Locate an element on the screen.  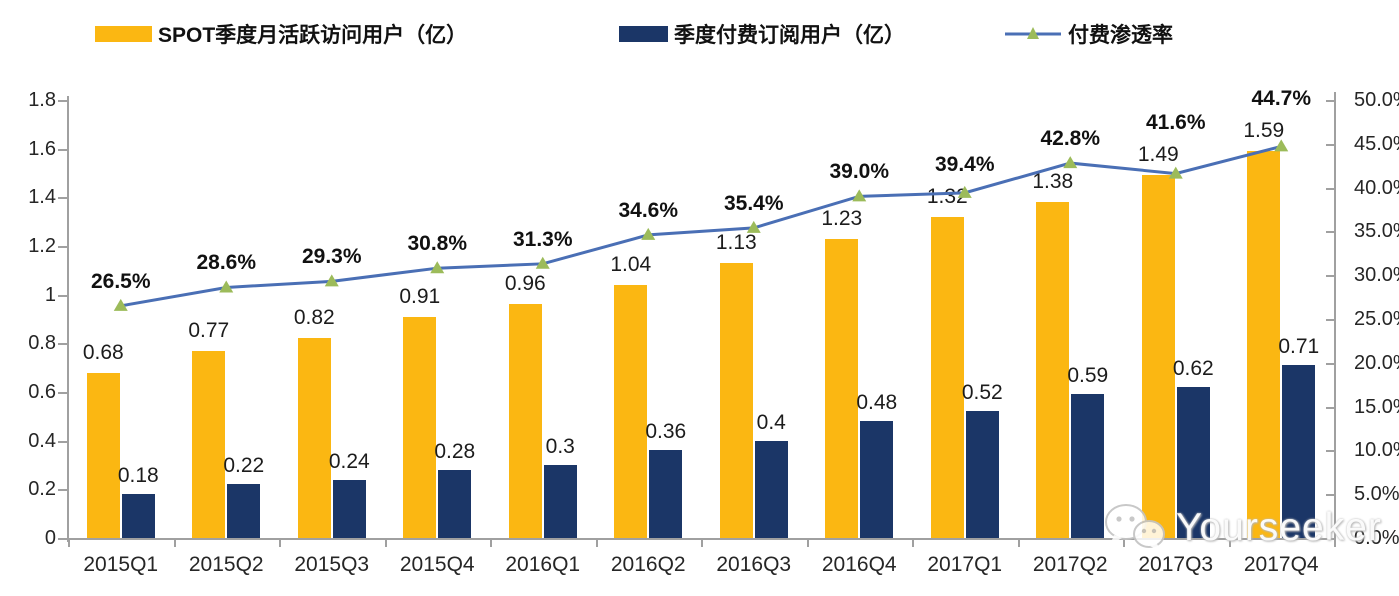
x-tick-label: 2015Q3 is located at coordinates (332, 564).